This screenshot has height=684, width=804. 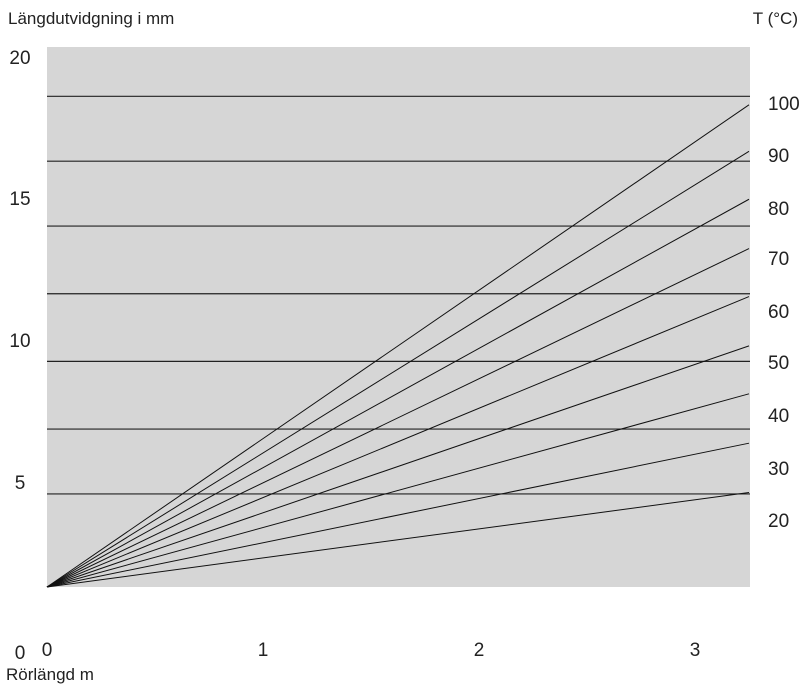 What do you see at coordinates (778, 469) in the screenshot?
I see `series-label-30: 30` at bounding box center [778, 469].